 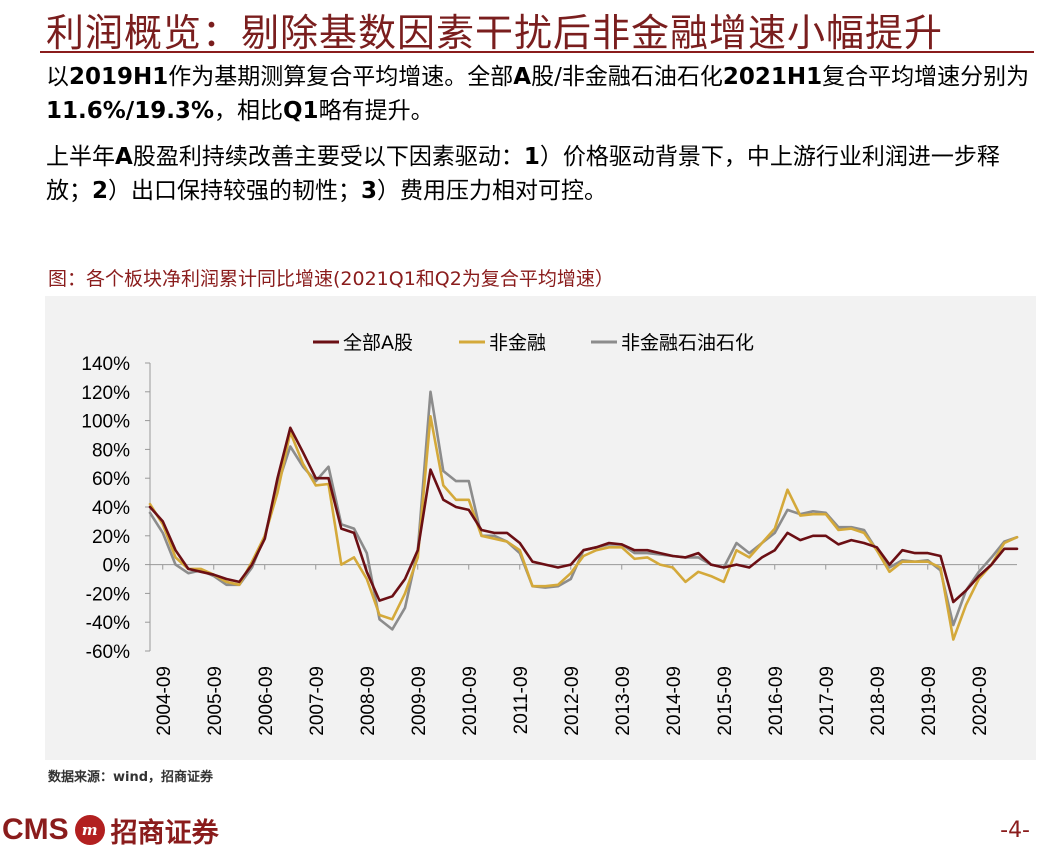 I want to click on text-run: 复合平均增速分别为, so click(x=926, y=77).